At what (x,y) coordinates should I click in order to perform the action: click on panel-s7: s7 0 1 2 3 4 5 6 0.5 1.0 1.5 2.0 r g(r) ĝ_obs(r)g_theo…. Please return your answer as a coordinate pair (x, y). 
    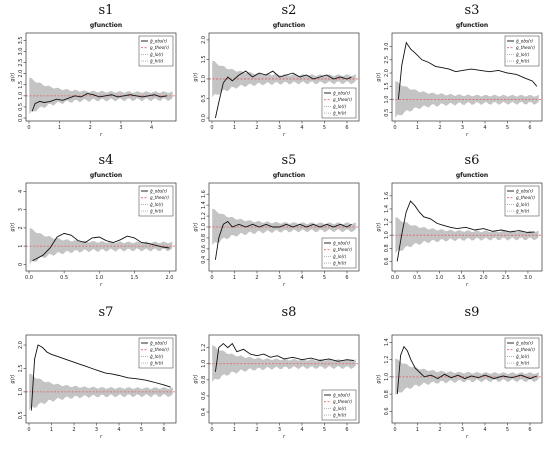
    Looking at the image, I should click on (93, 372).